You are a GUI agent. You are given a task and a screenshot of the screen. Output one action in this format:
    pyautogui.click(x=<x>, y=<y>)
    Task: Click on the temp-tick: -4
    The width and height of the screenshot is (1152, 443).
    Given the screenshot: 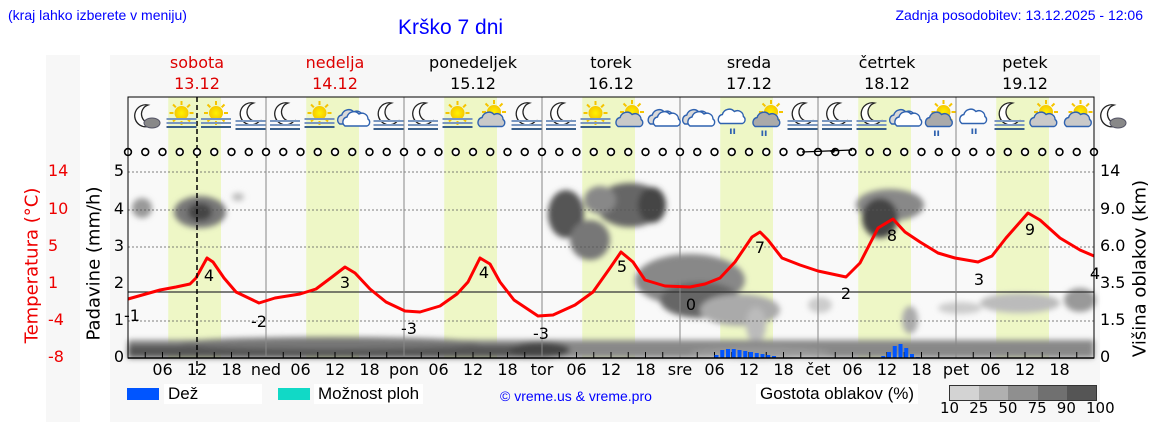 What is the action you would take?
    pyautogui.click(x=56, y=319)
    